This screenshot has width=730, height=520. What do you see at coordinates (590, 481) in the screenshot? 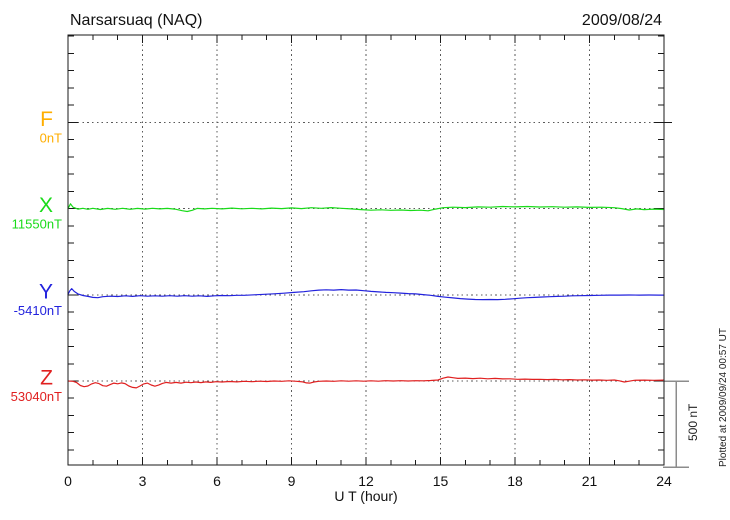
I see `x-tick-label: 21` at bounding box center [590, 481].